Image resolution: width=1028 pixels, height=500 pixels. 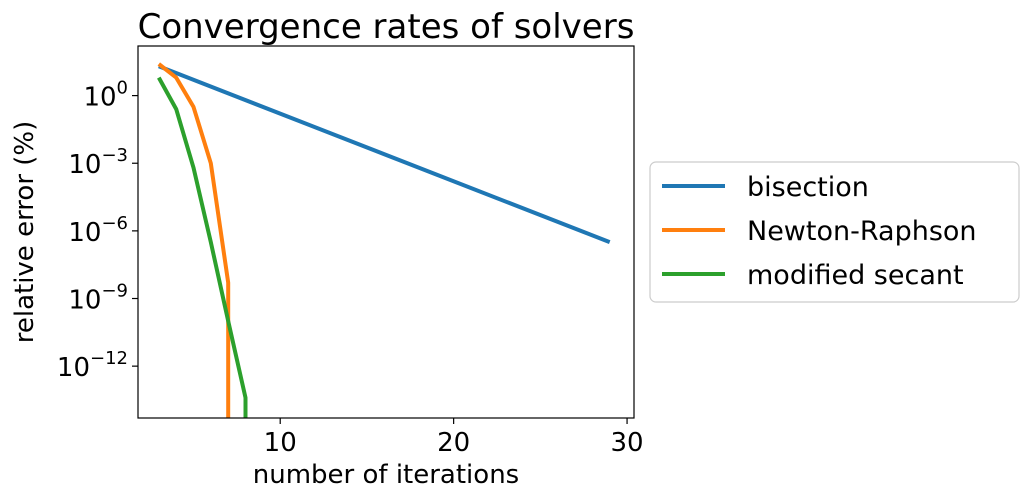 I want to click on legend-box, so click(x=834, y=232).